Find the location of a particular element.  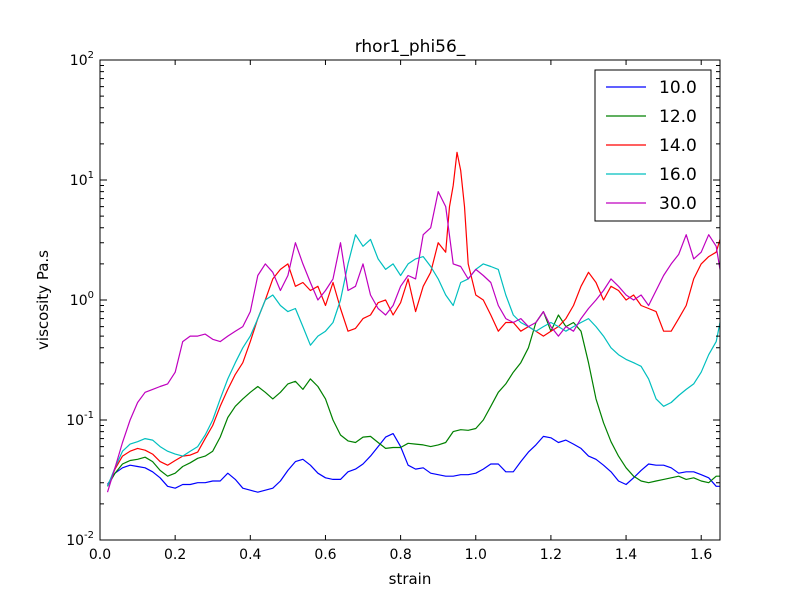

legend: 10.0 12.0 14.0 16.0 30.0 is located at coordinates (653, 145).